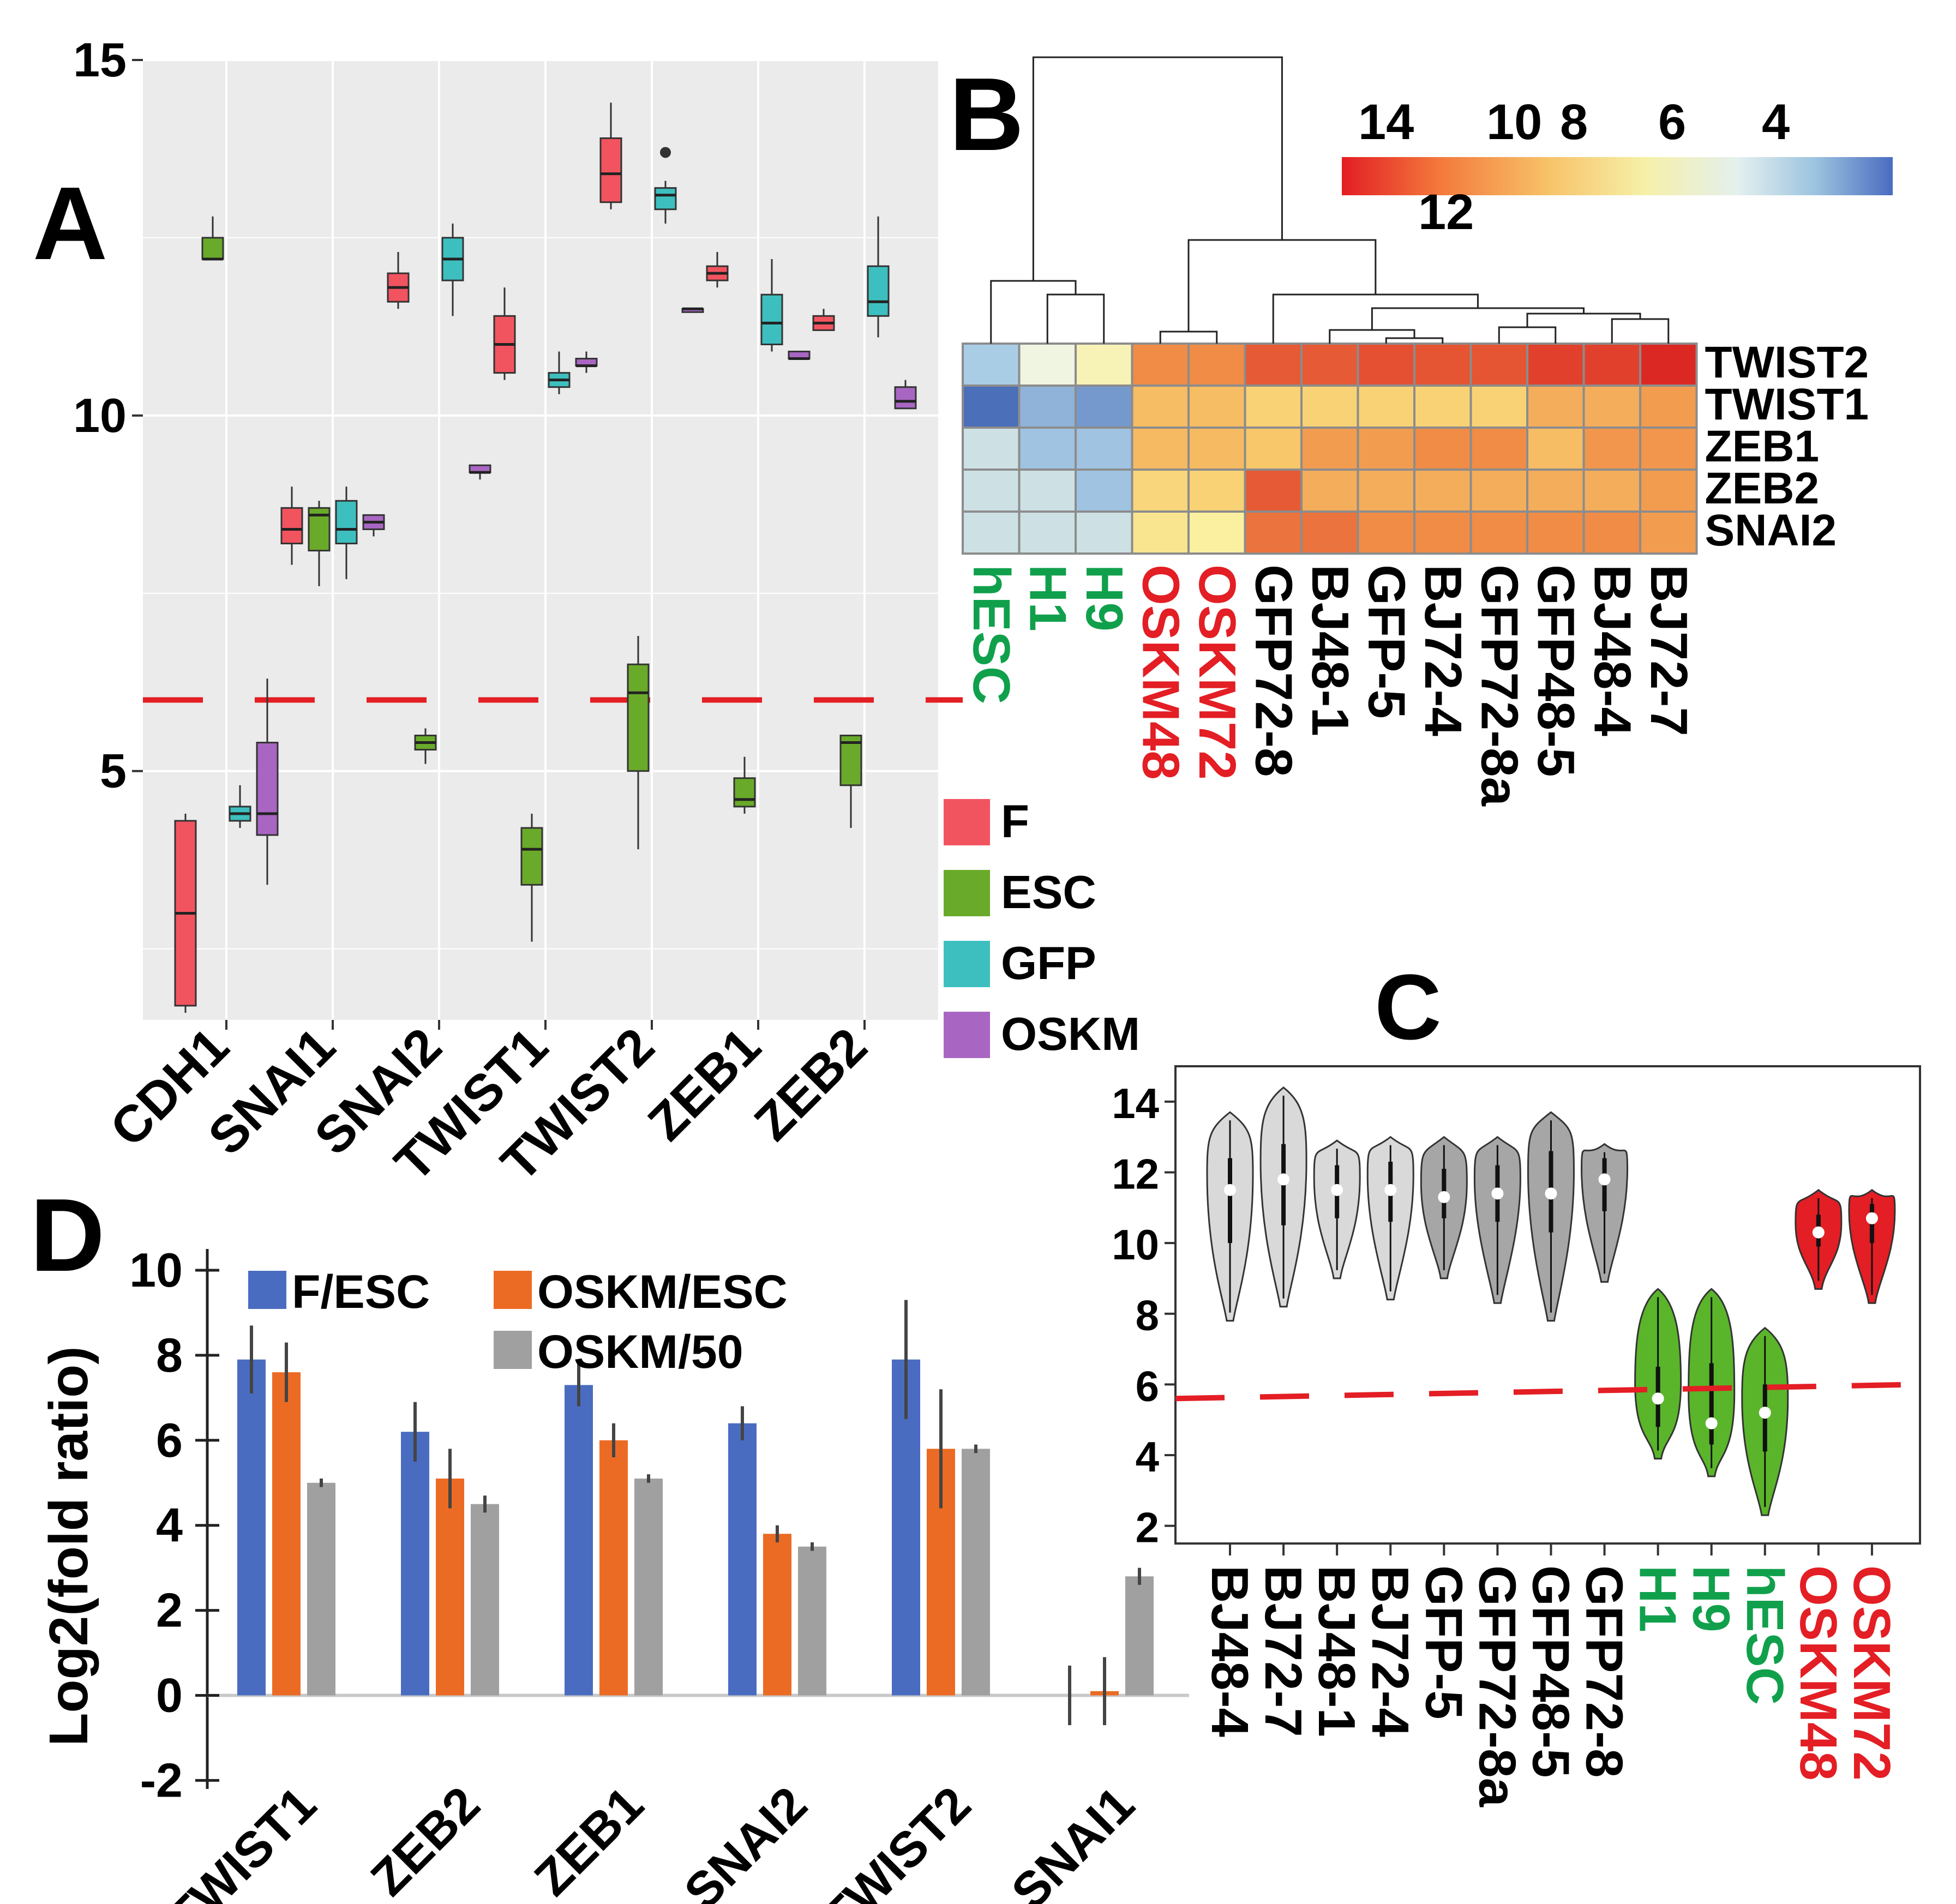 The height and width of the screenshot is (1904, 1956). I want to click on panel-d-legend-label: OSKM/ESC, so click(662, 1292).